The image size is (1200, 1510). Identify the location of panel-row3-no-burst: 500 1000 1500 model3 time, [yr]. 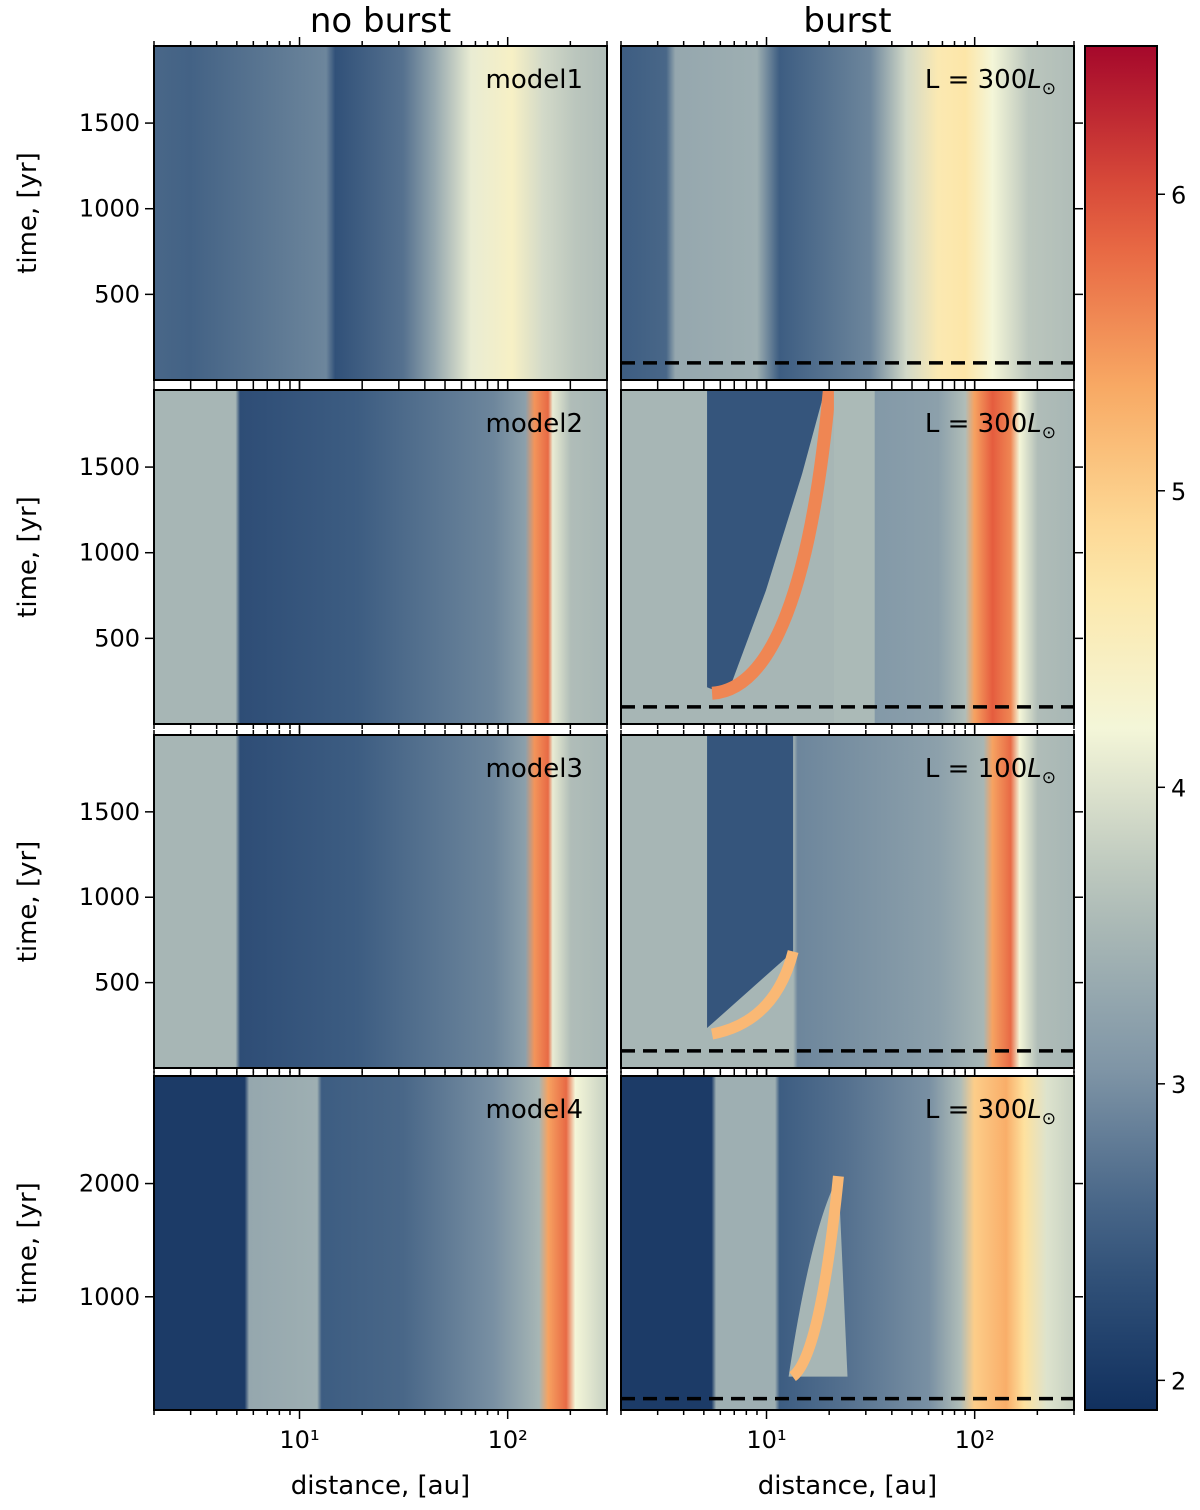
(310, 901).